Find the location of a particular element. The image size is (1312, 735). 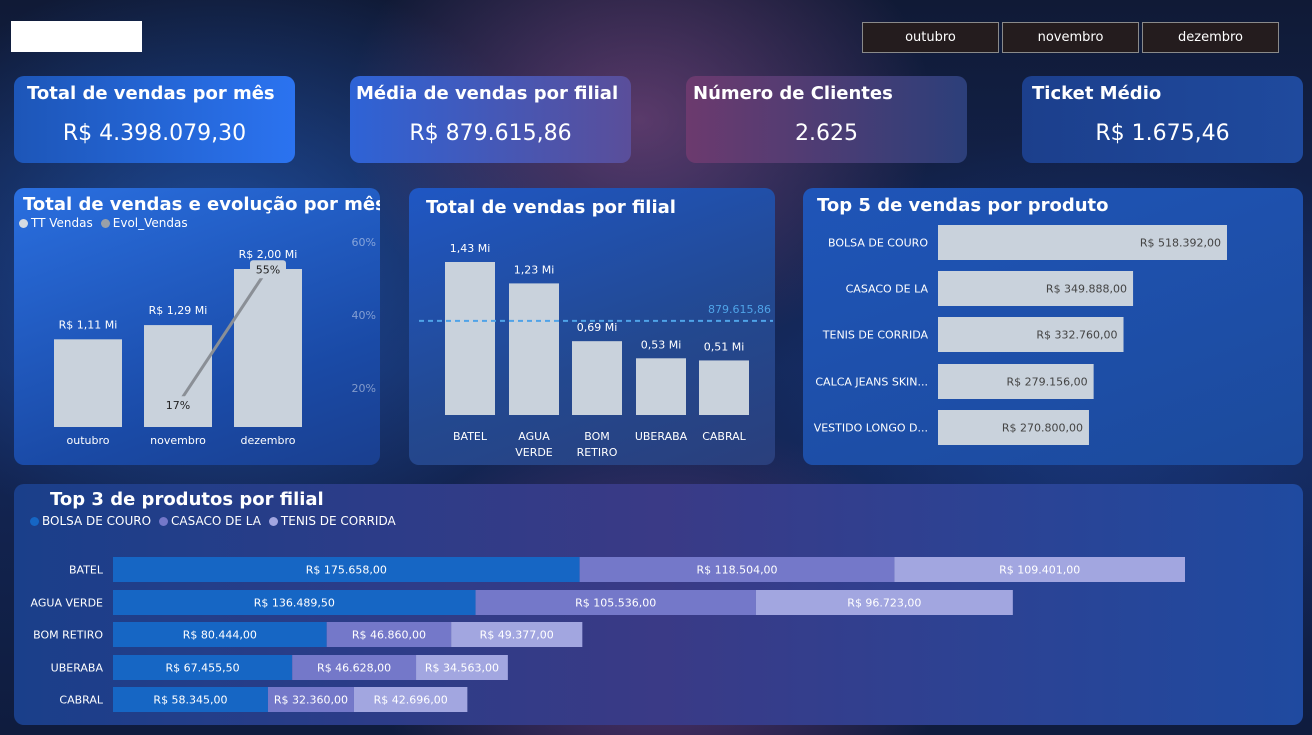

panel-title: Top 3 de produtos por filial is located at coordinates (187, 499).